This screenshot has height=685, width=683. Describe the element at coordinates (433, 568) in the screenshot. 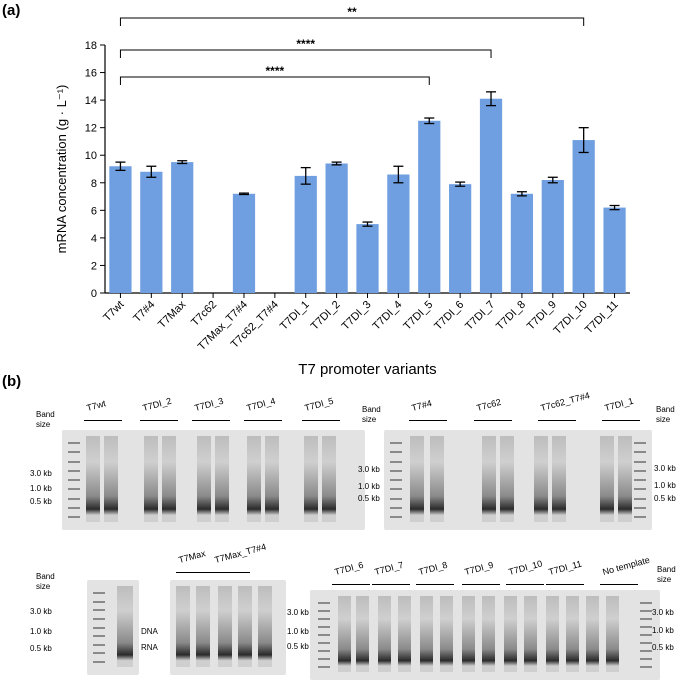

I see `gel5-lane-label: T7DI_8` at that location.